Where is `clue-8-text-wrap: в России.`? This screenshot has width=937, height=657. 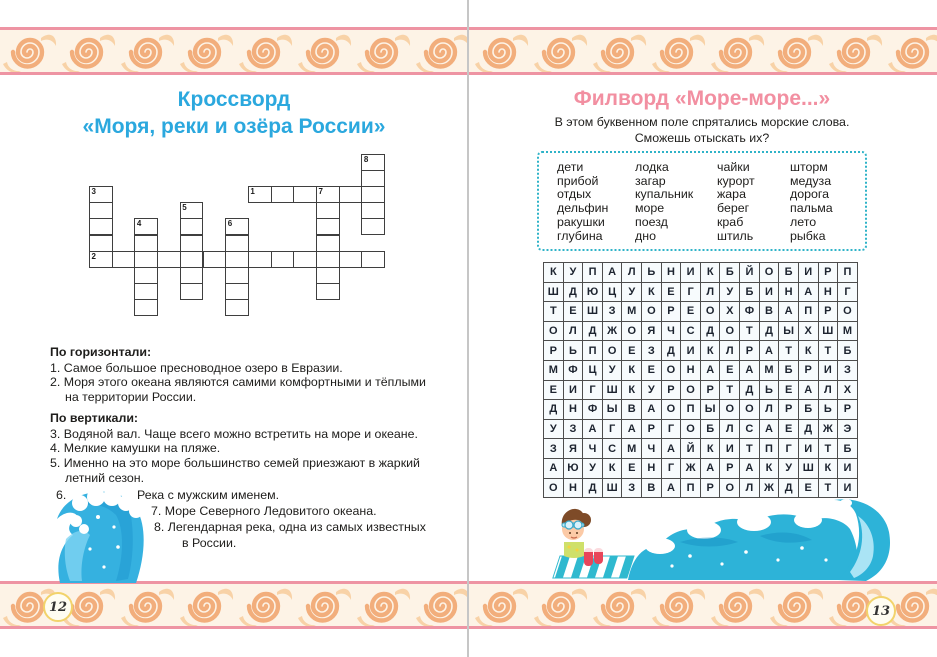 clue-8-text-wrap: в России. is located at coordinates (209, 543).